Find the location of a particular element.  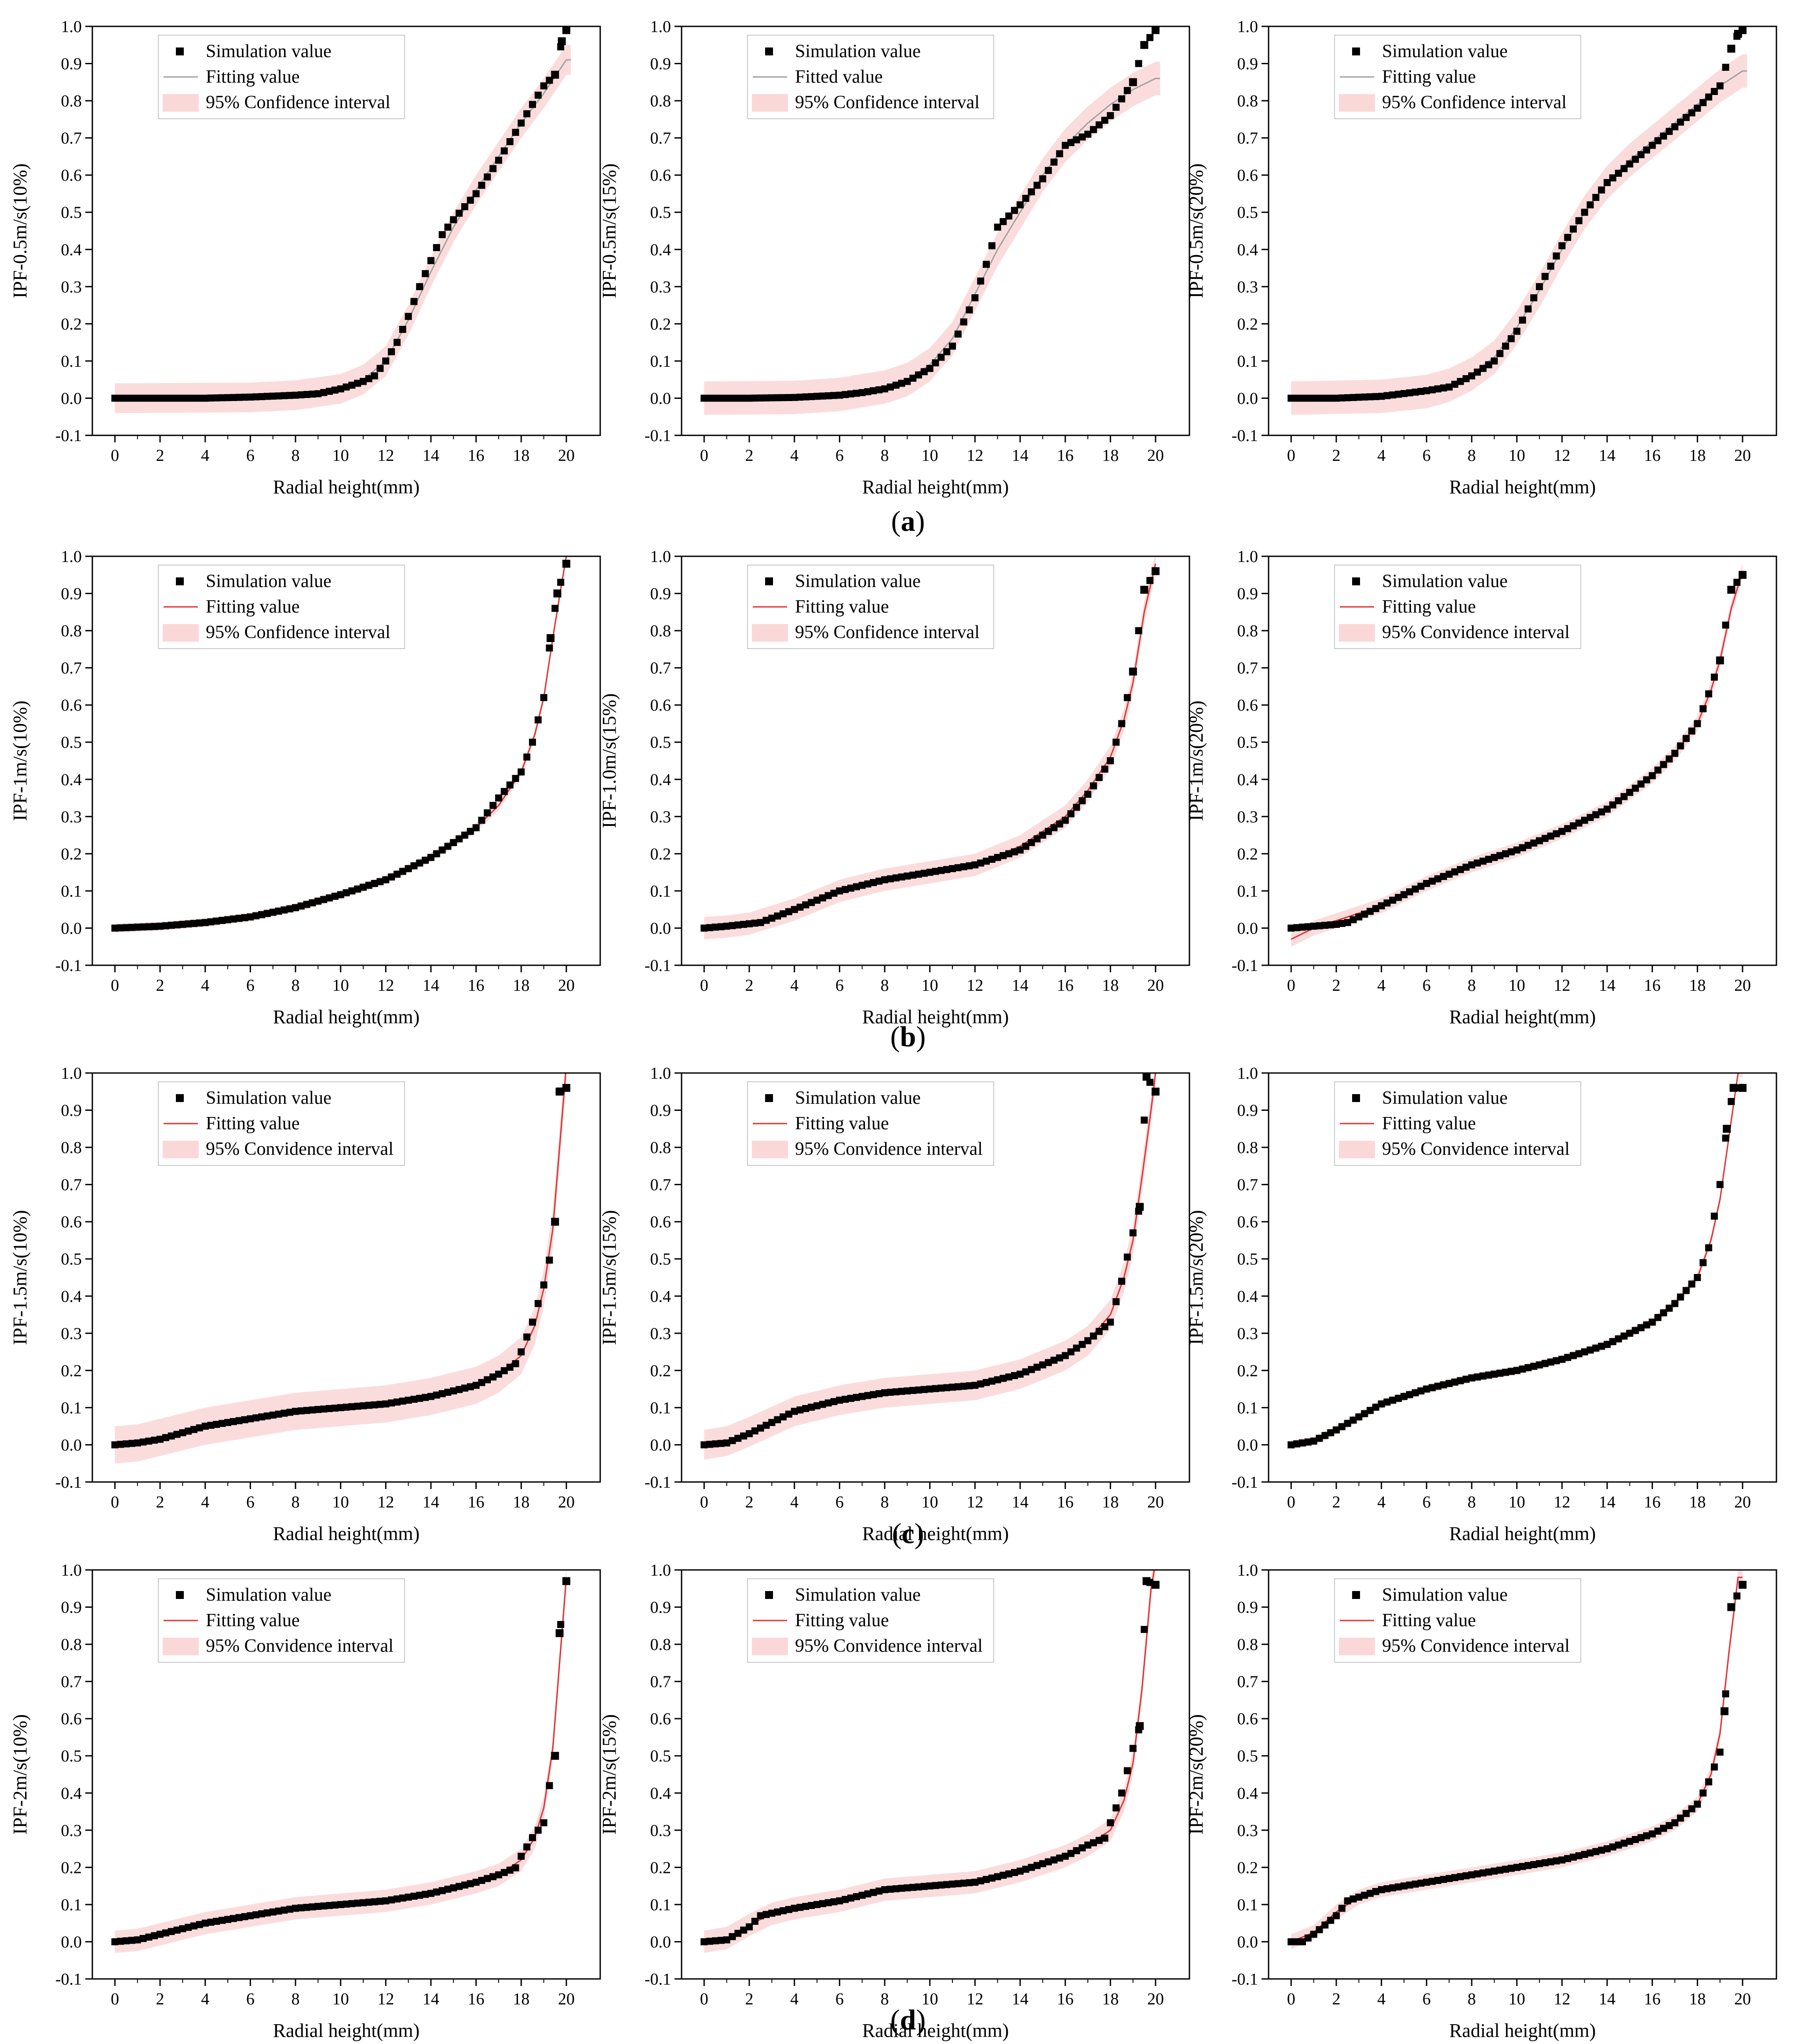

y-tick-label: 0.5 is located at coordinates (71, 1756).